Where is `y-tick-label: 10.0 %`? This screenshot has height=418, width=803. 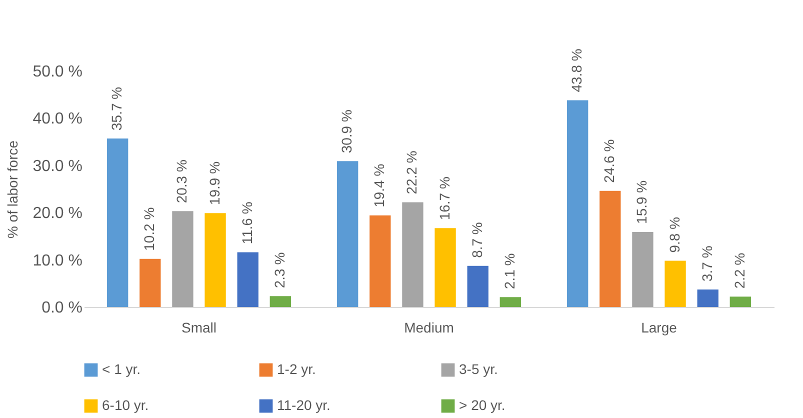 y-tick-label: 10.0 % is located at coordinates (57, 261).